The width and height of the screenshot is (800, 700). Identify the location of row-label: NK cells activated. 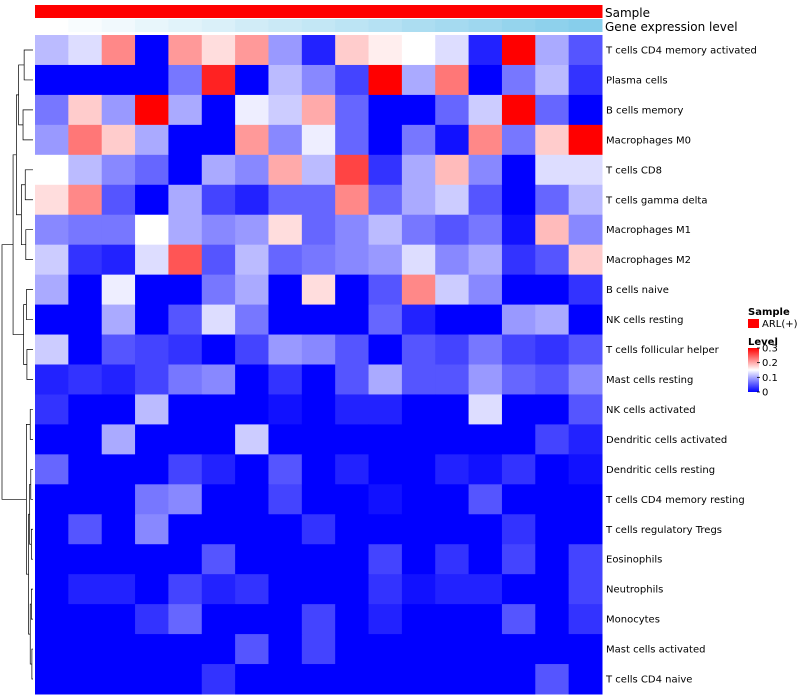
(651, 410).